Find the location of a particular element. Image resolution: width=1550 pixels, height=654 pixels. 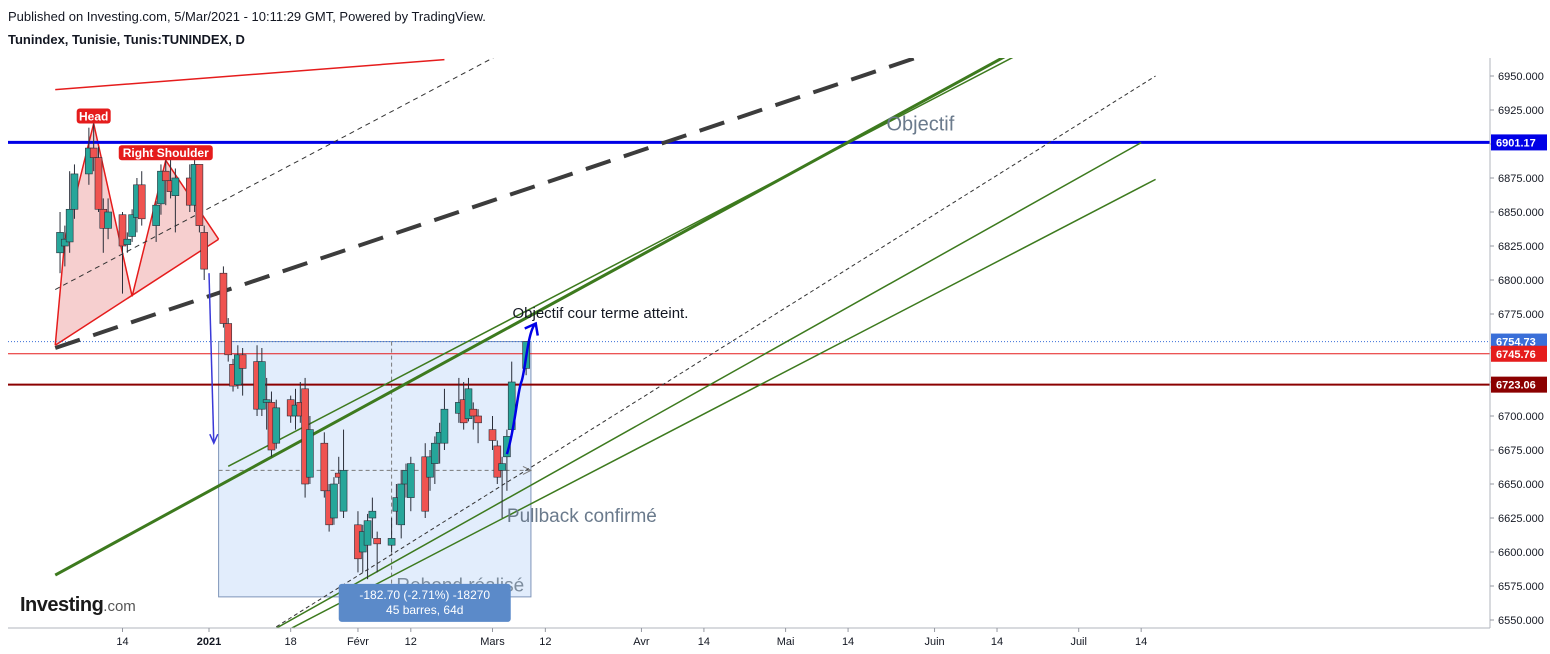

measure-tooltip-line1: -182.70 (-2.71%) -18270 is located at coordinates (424, 595).